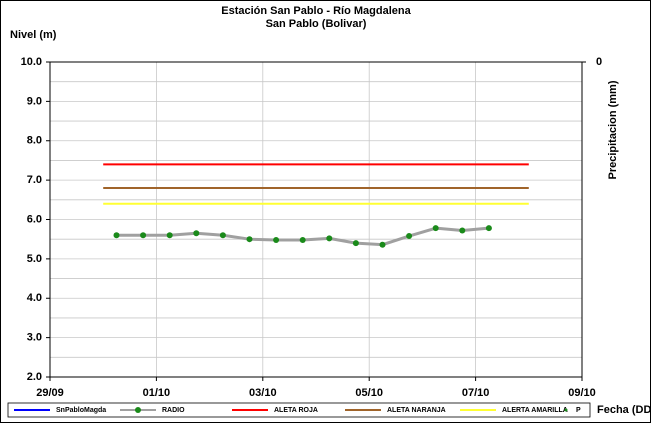 The image size is (651, 428). I want to click on y-axis-label: Nivel (m), so click(33, 35).